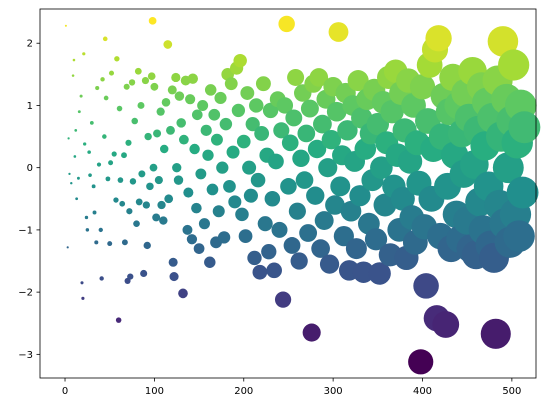 The height and width of the screenshot is (417, 546). Describe the element at coordinates (30, 44) in the screenshot. I see `y-tick-label-5: 2` at that location.